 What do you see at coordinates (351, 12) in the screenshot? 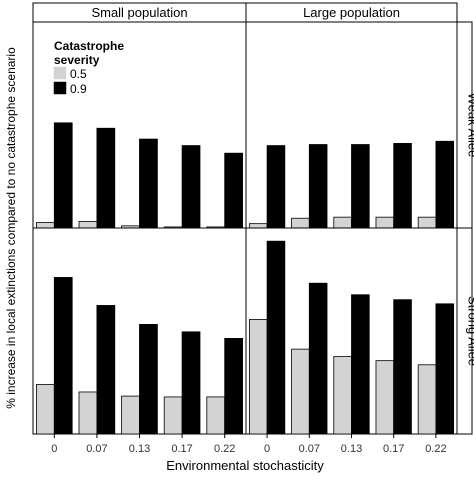
I see `facet-strip-column-label: Large population` at bounding box center [351, 12].